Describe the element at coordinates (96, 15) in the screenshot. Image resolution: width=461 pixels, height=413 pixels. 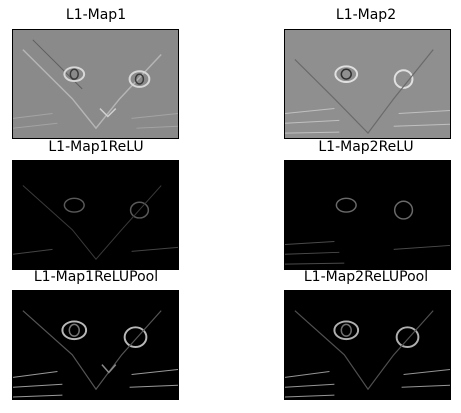
I see `panel-title-l1-map1: L1-Map1` at that location.